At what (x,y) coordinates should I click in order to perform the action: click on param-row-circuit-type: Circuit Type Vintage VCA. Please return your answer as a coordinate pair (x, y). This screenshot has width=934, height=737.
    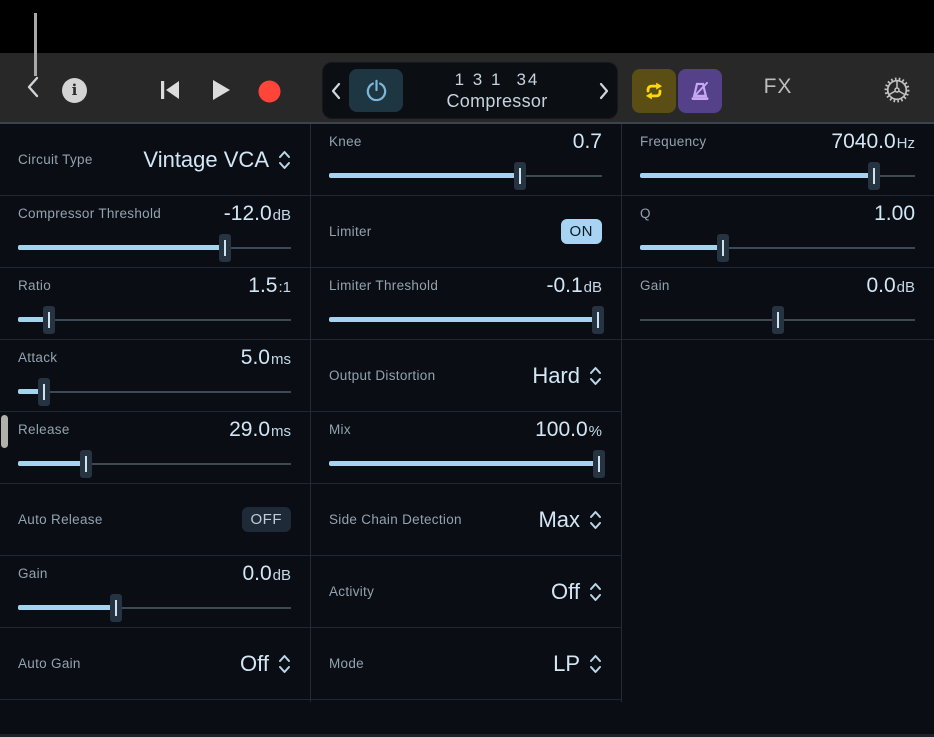
    Looking at the image, I should click on (155, 160).